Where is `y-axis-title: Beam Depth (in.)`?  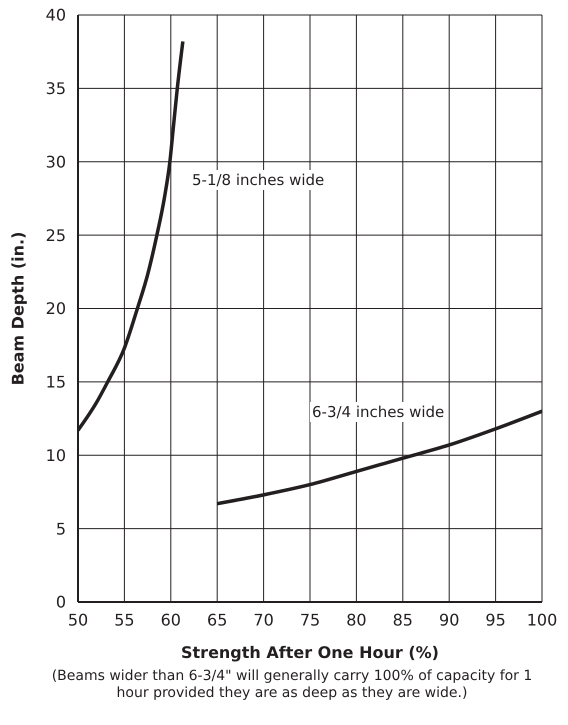 y-axis-title: Beam Depth (in.) is located at coordinates (18, 309).